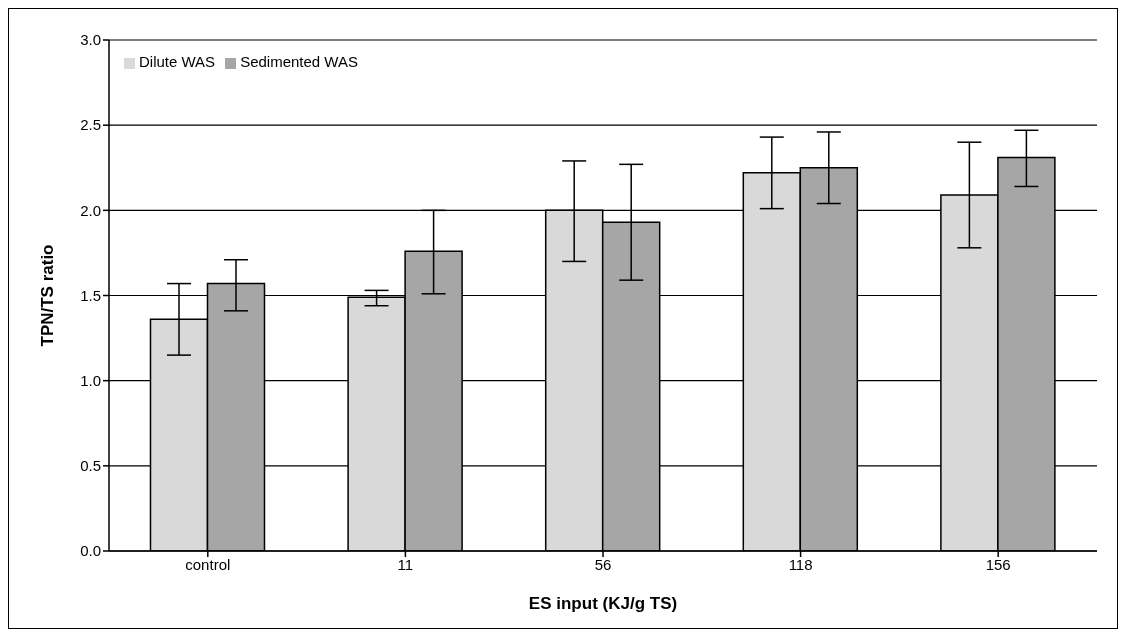  Describe the element at coordinates (299, 61) in the screenshot. I see `legend-label: Sedimented WAS` at that location.